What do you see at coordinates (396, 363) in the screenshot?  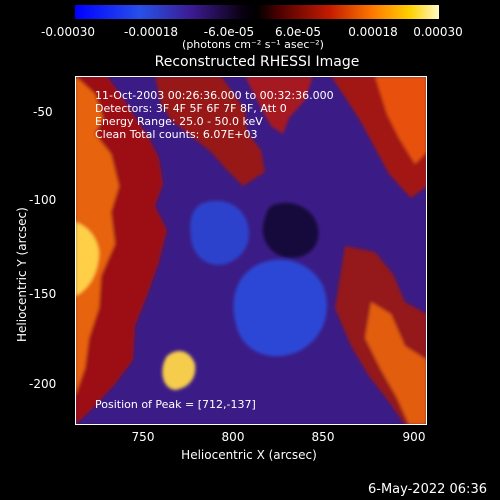 I see `heatmap-orange-band-lower-right` at bounding box center [396, 363].